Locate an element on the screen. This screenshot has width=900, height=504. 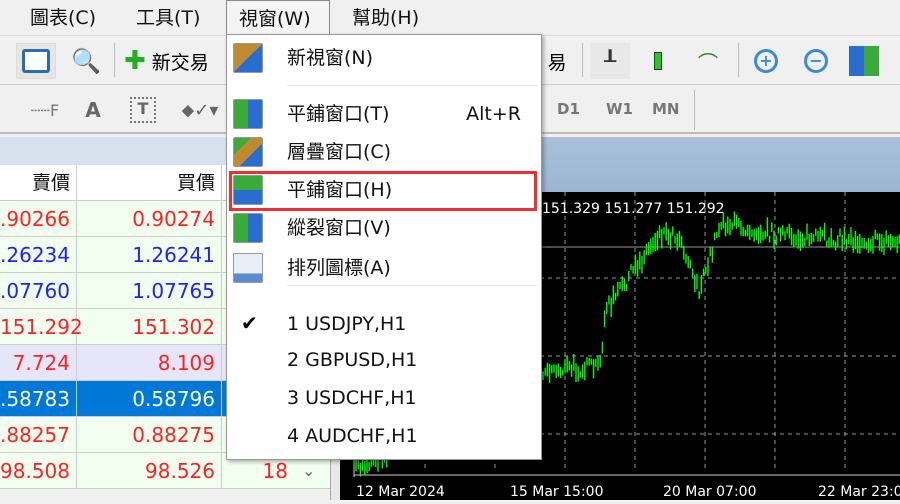
menu-item: 4 AUDCHF,H1 is located at coordinates (384, 436).